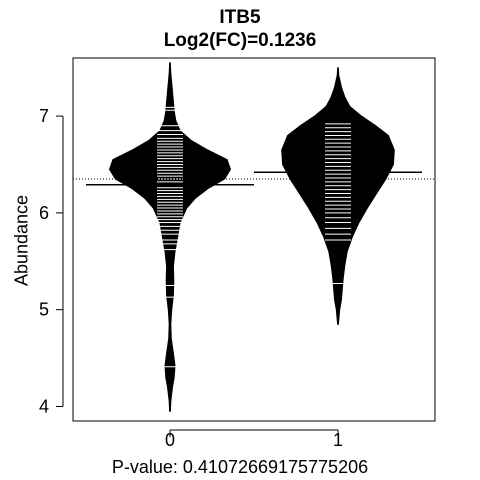  I want to click on x-axis-label: P-value: 0.41072669175775206, so click(240, 467).